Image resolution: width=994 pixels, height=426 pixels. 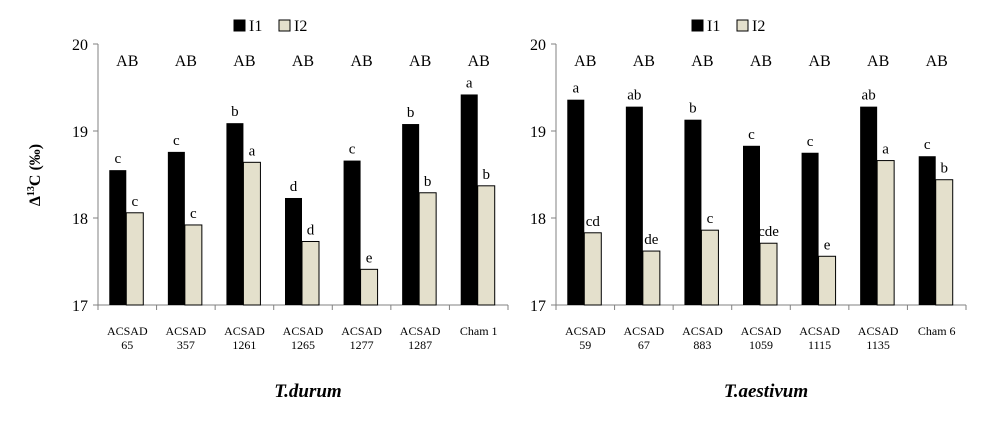 I want to click on x-category-label-line2: 1265, so click(x=303, y=345).